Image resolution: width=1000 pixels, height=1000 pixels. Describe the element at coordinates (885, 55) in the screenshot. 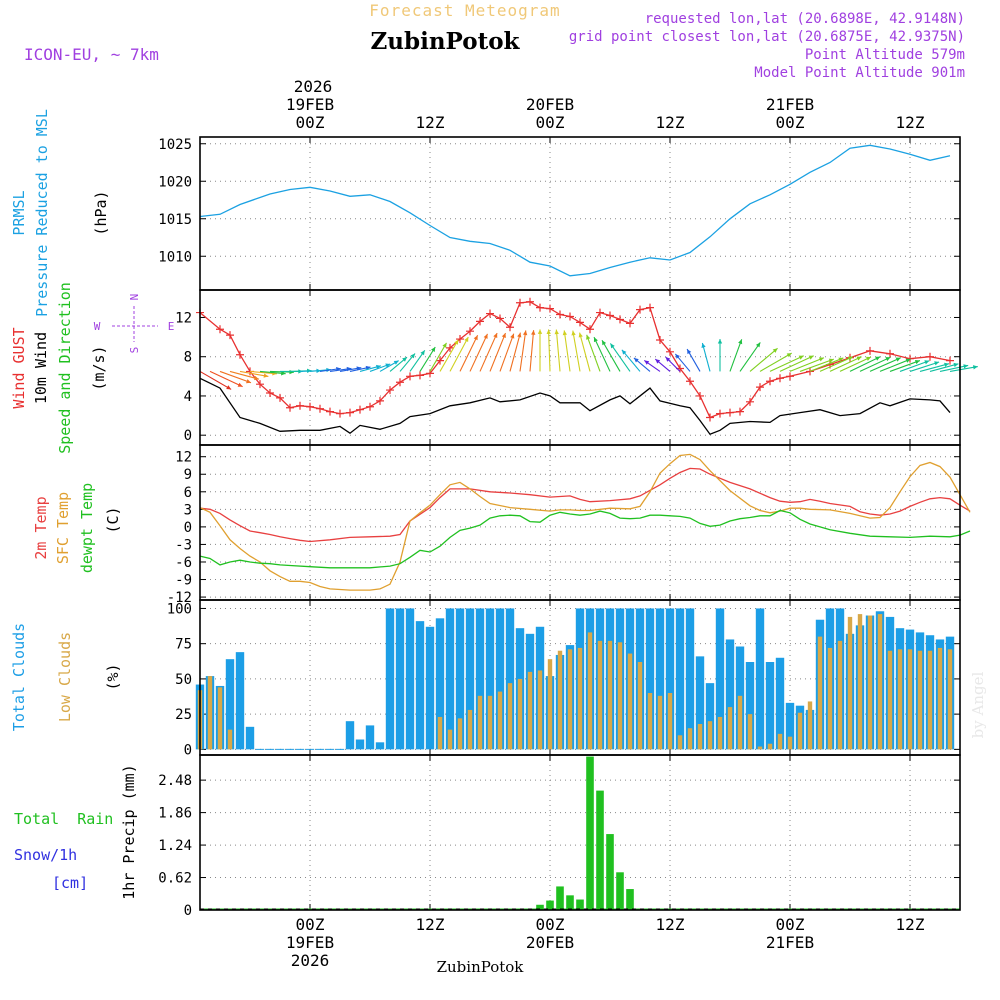

I see `point-altitude: Point Altitude 579m` at that location.